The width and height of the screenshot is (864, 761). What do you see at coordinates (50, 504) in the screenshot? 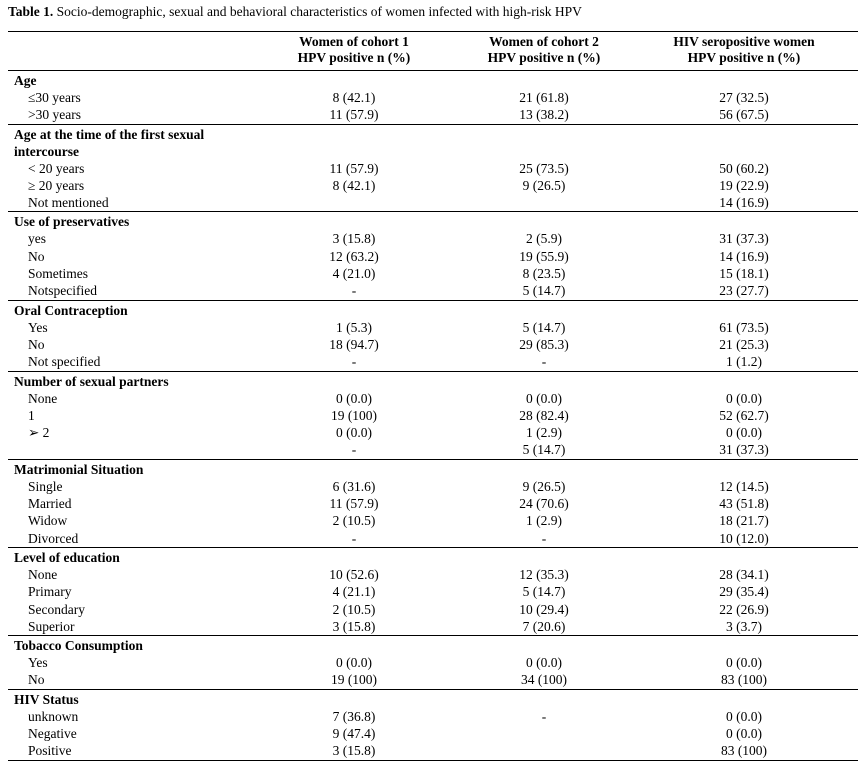
I see `row-label: Married` at bounding box center [50, 504].